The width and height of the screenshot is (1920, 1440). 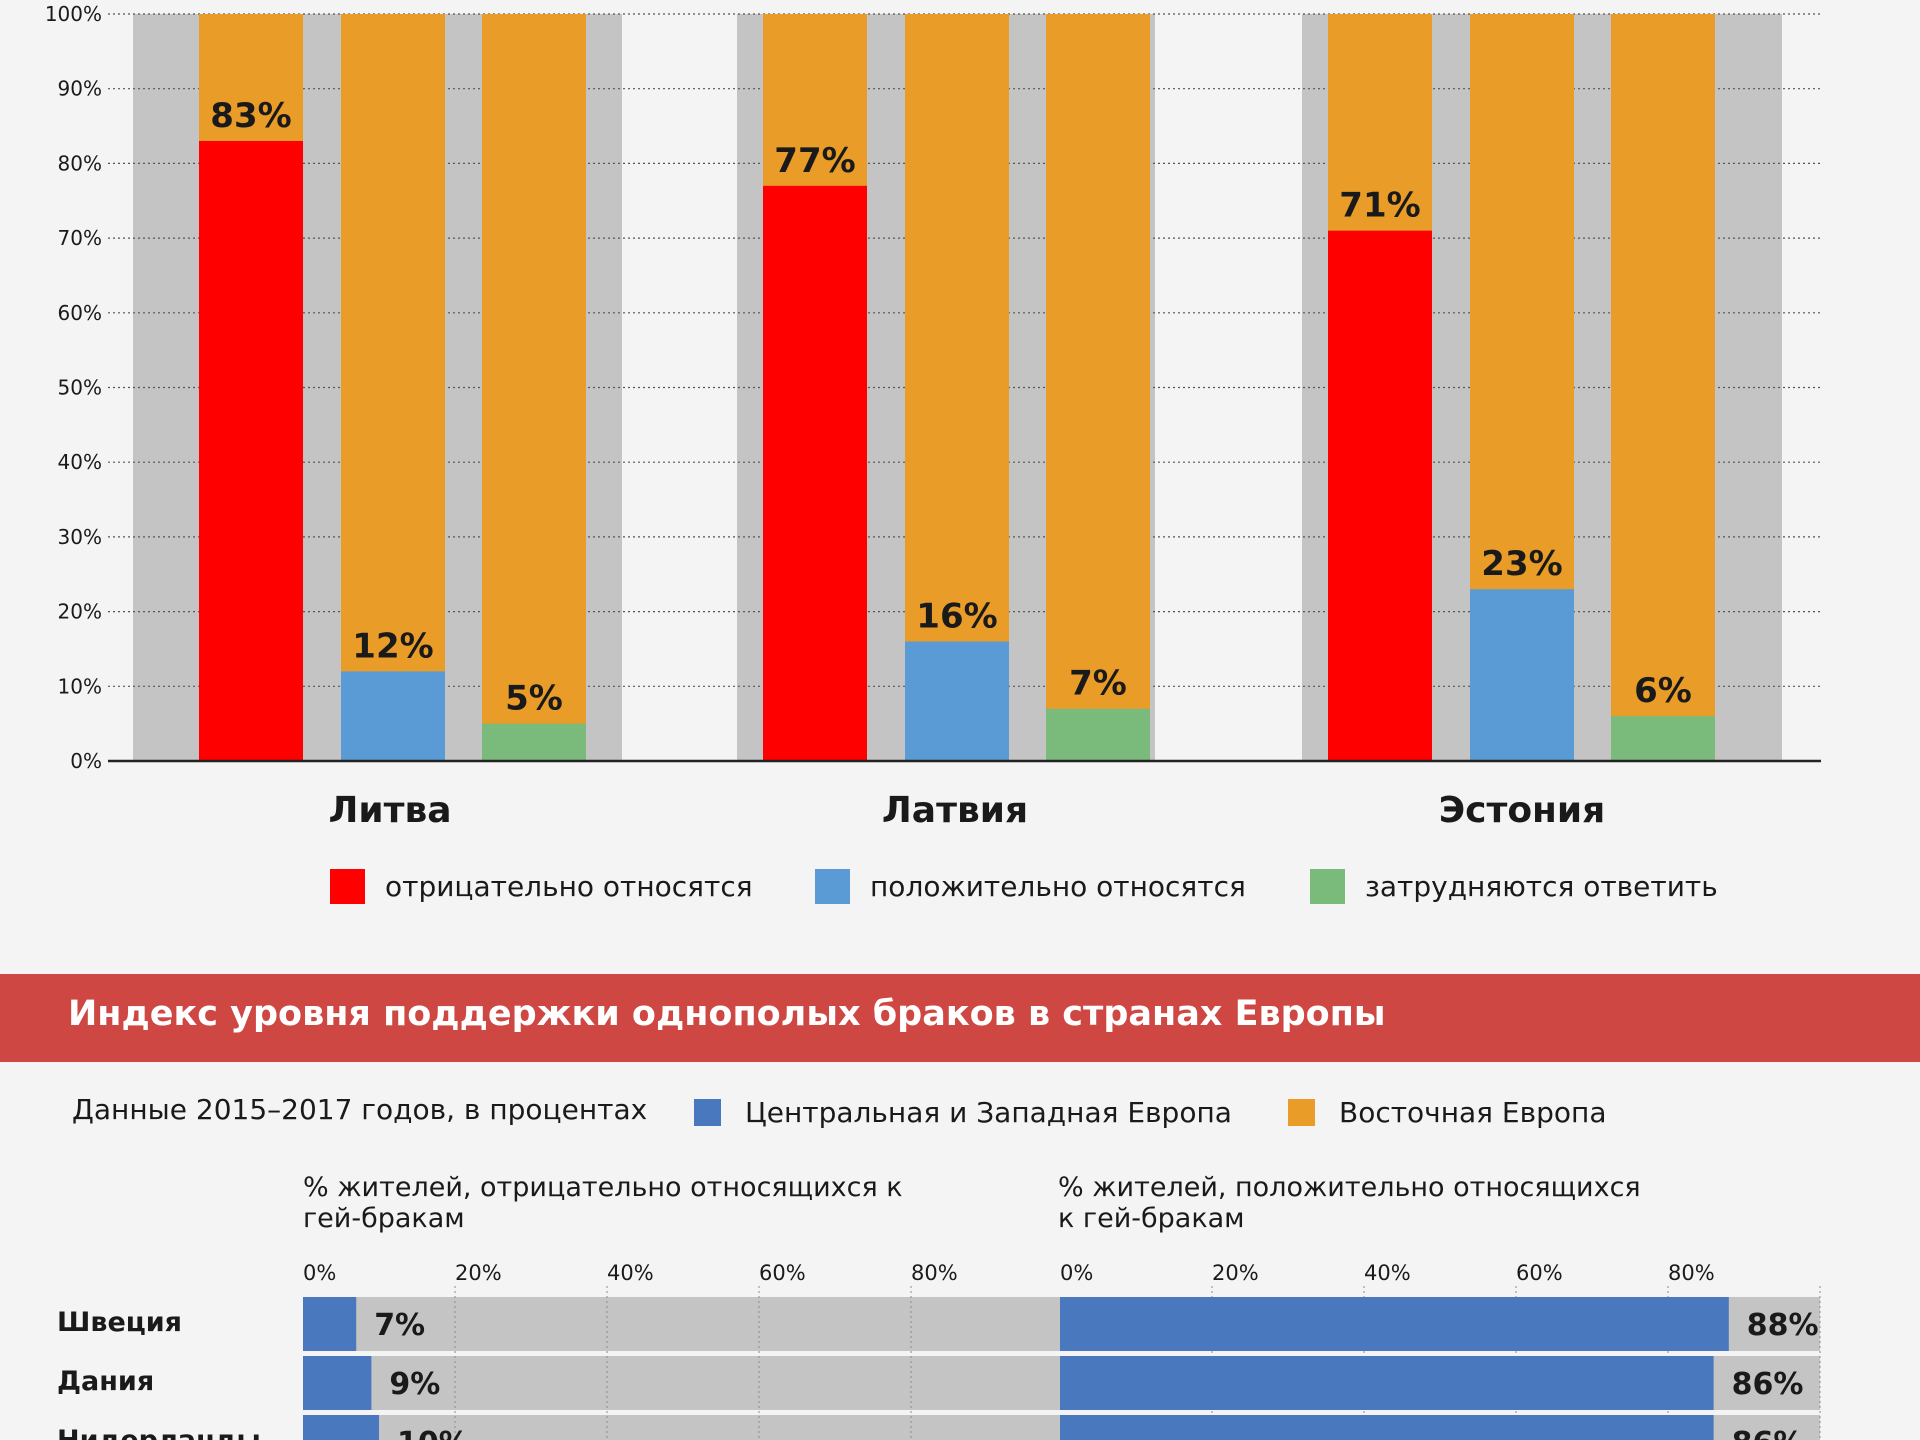 What do you see at coordinates (119, 1322) in the screenshot?
I see `category-label: Швеция` at bounding box center [119, 1322].